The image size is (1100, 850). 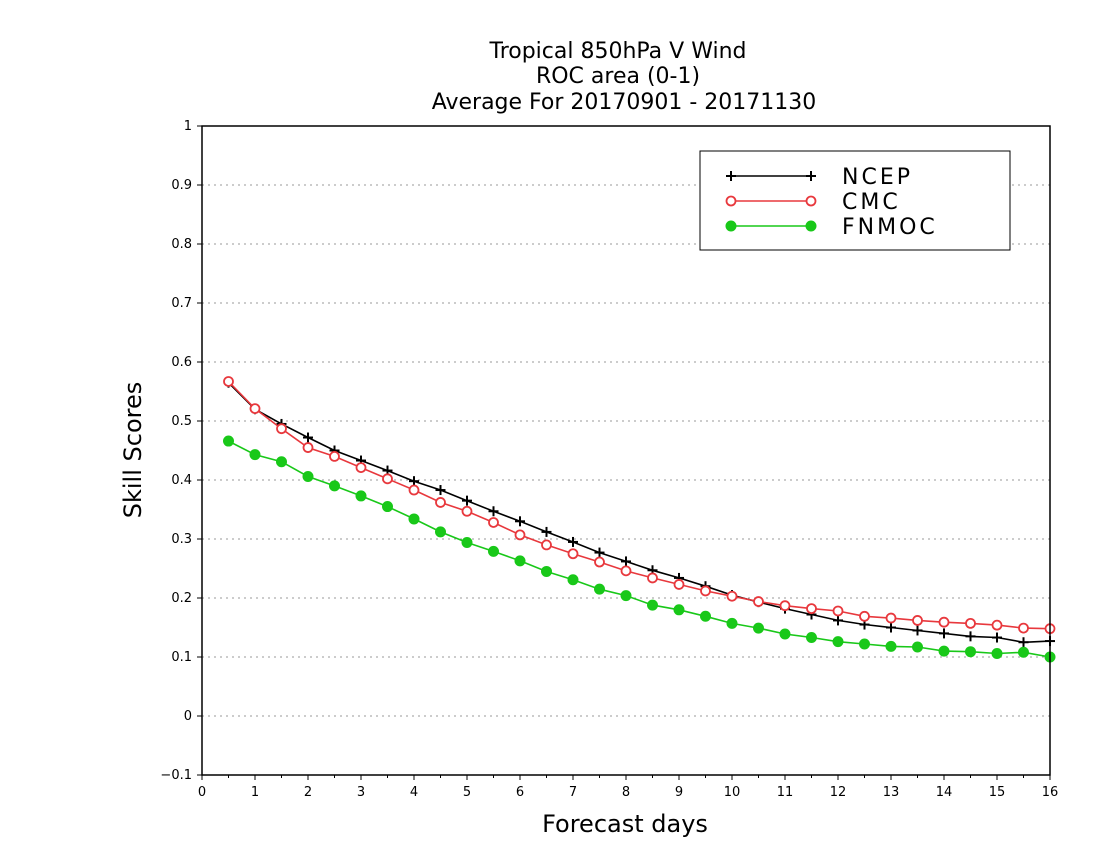 What do you see at coordinates (679, 792) in the screenshot?
I see `x-tick-label: 9` at bounding box center [679, 792].